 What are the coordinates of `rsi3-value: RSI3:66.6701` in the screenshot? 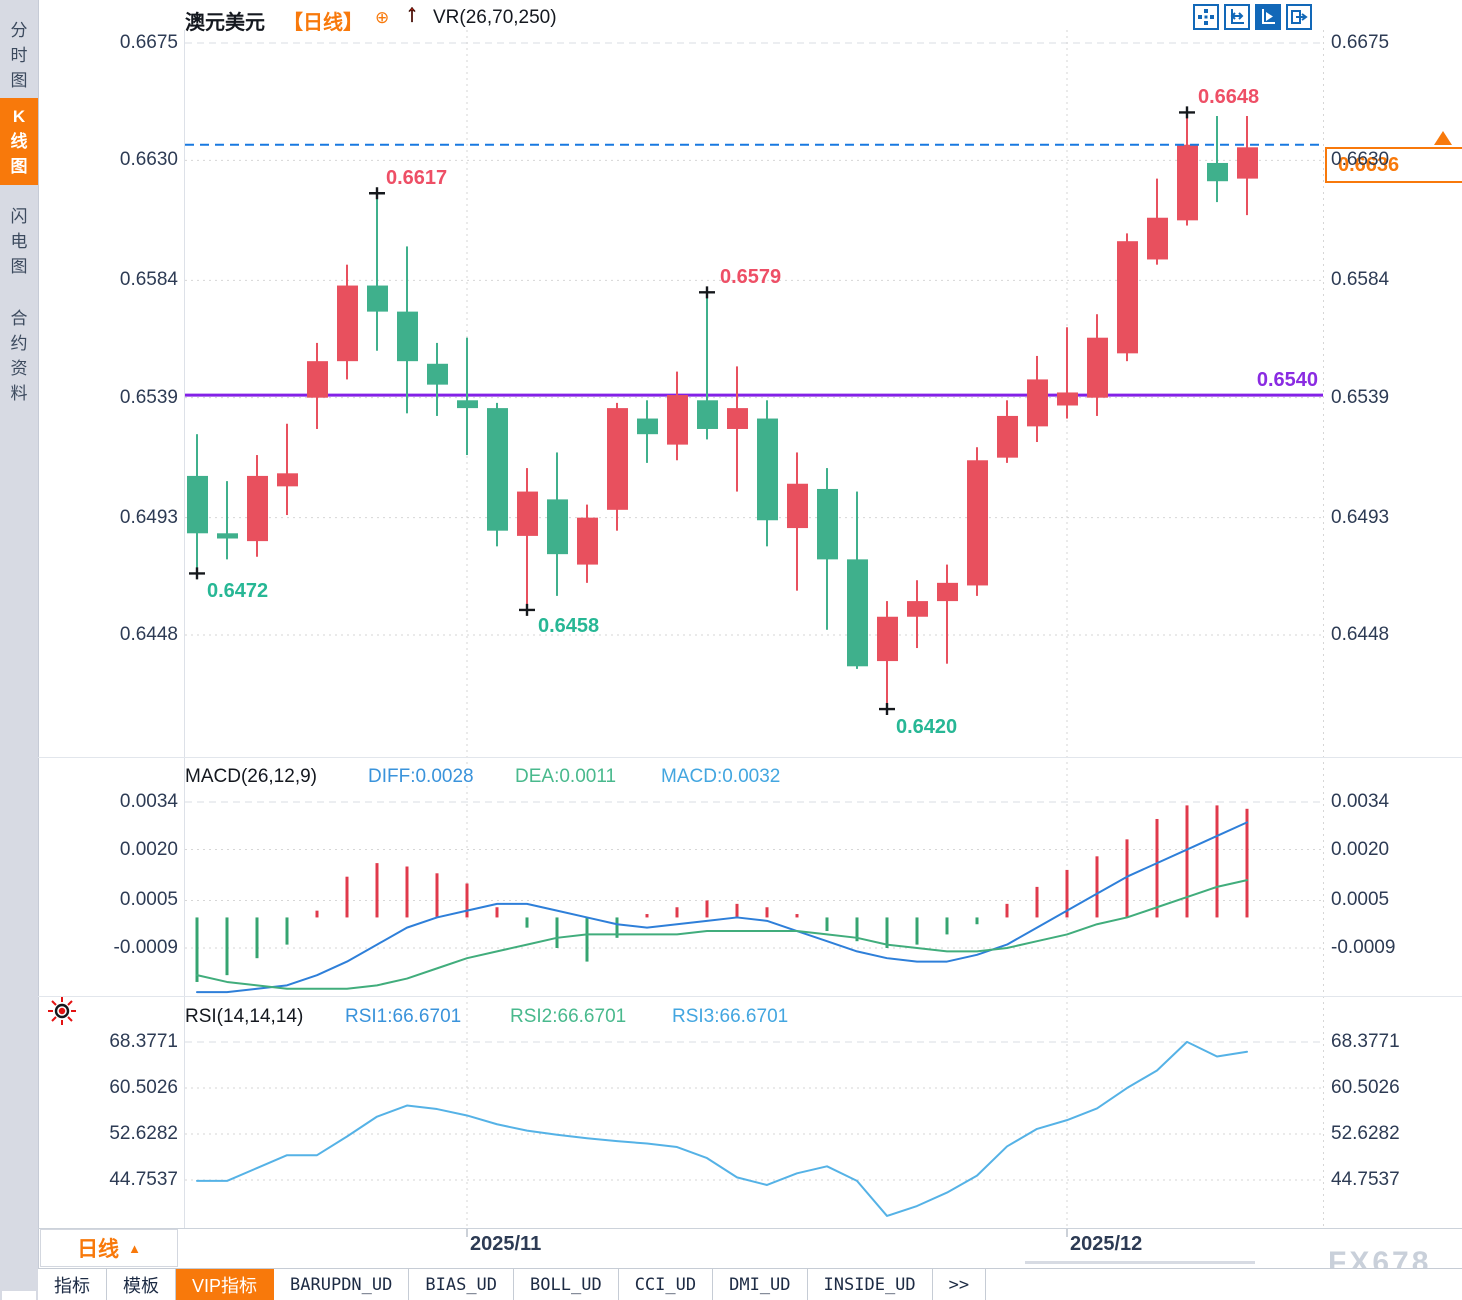 It's located at (730, 1016).